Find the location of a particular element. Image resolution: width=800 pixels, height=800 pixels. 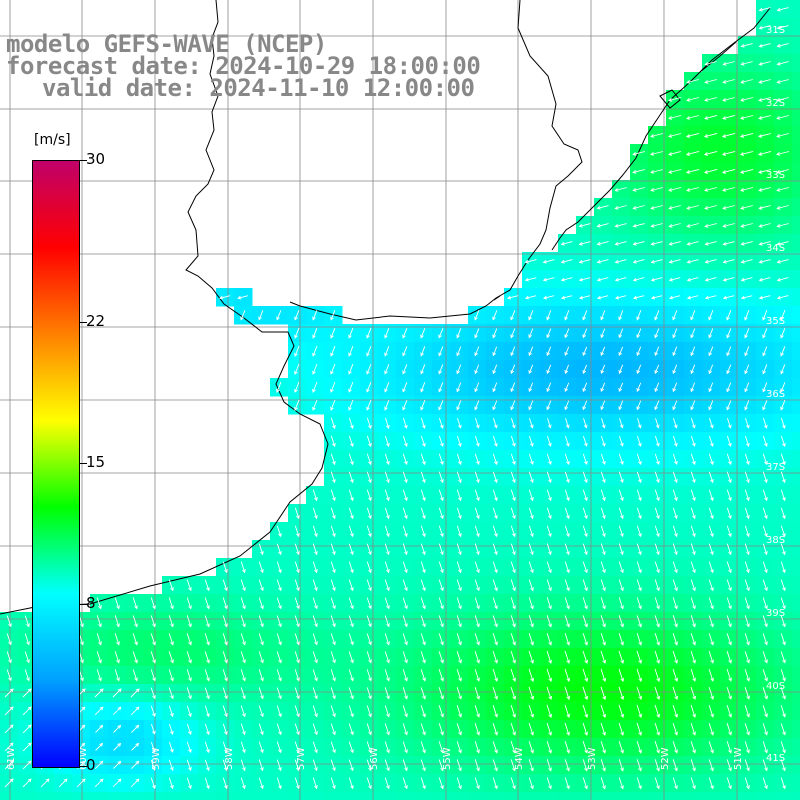

forecast-date: forecast date: 2024-10-29 18:00:00 is located at coordinates (243, 66).